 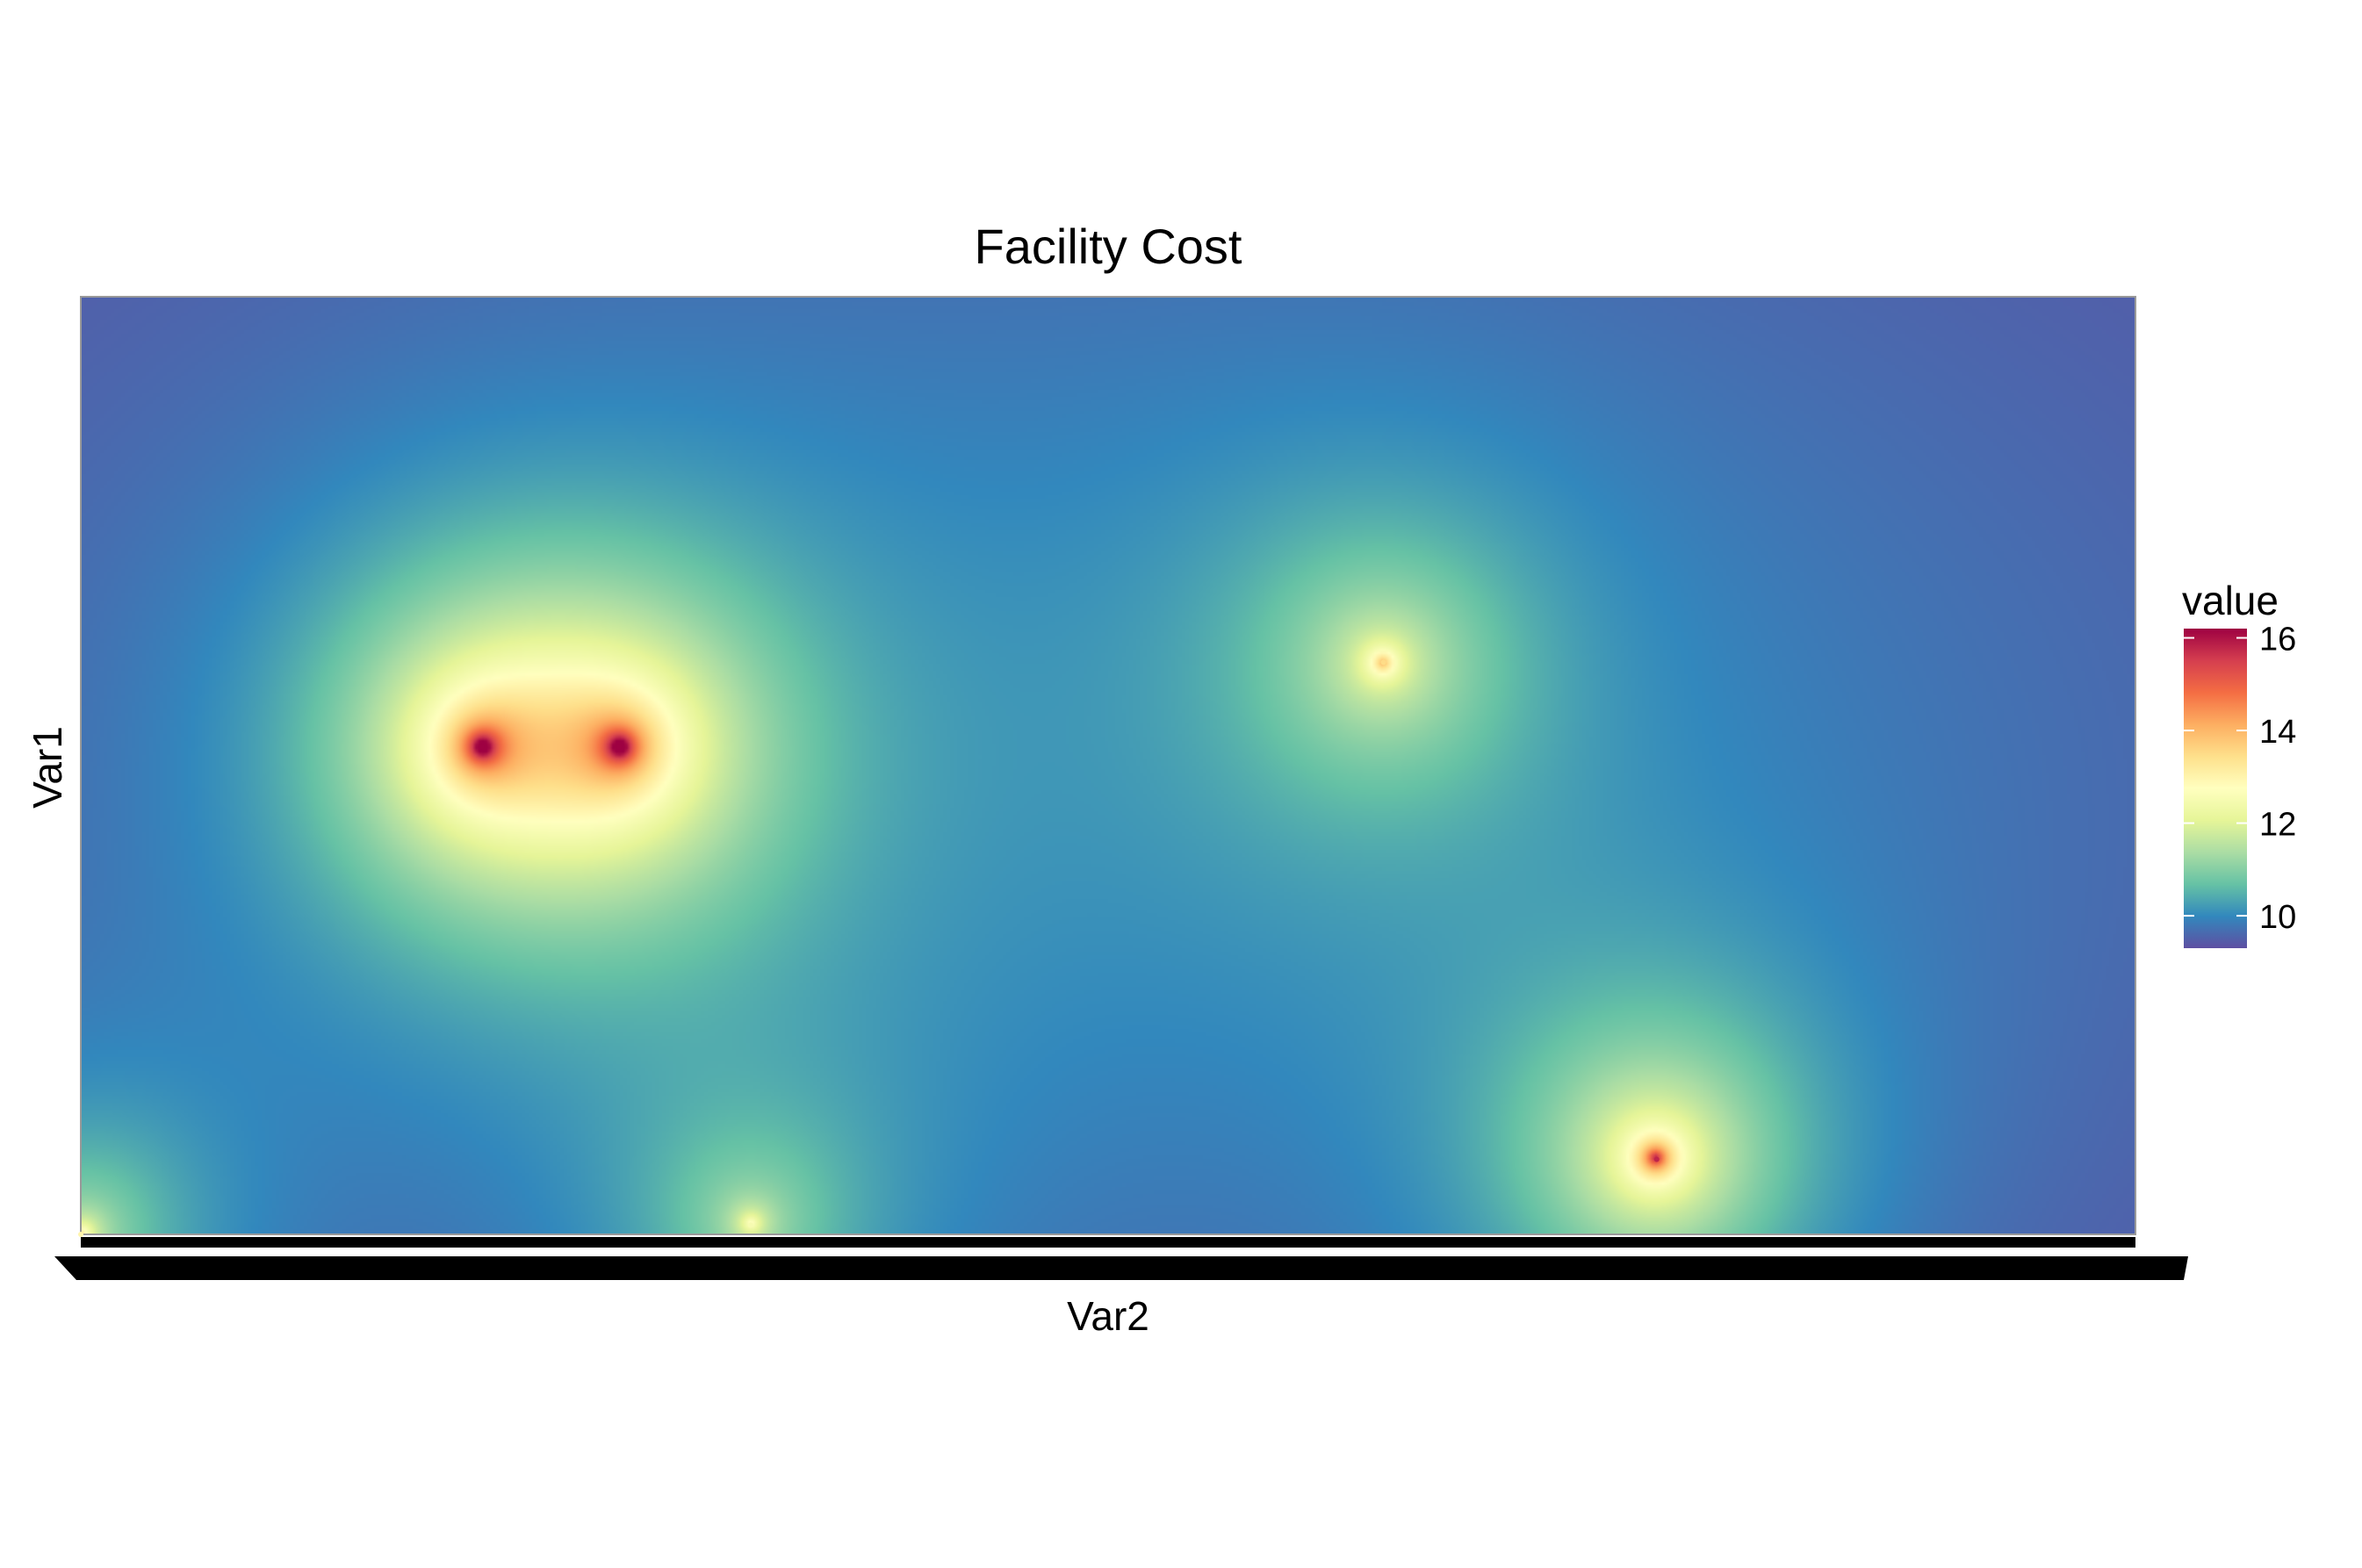 I want to click on legend-ticks: 10 12 14 16, so click(x=2240, y=779).